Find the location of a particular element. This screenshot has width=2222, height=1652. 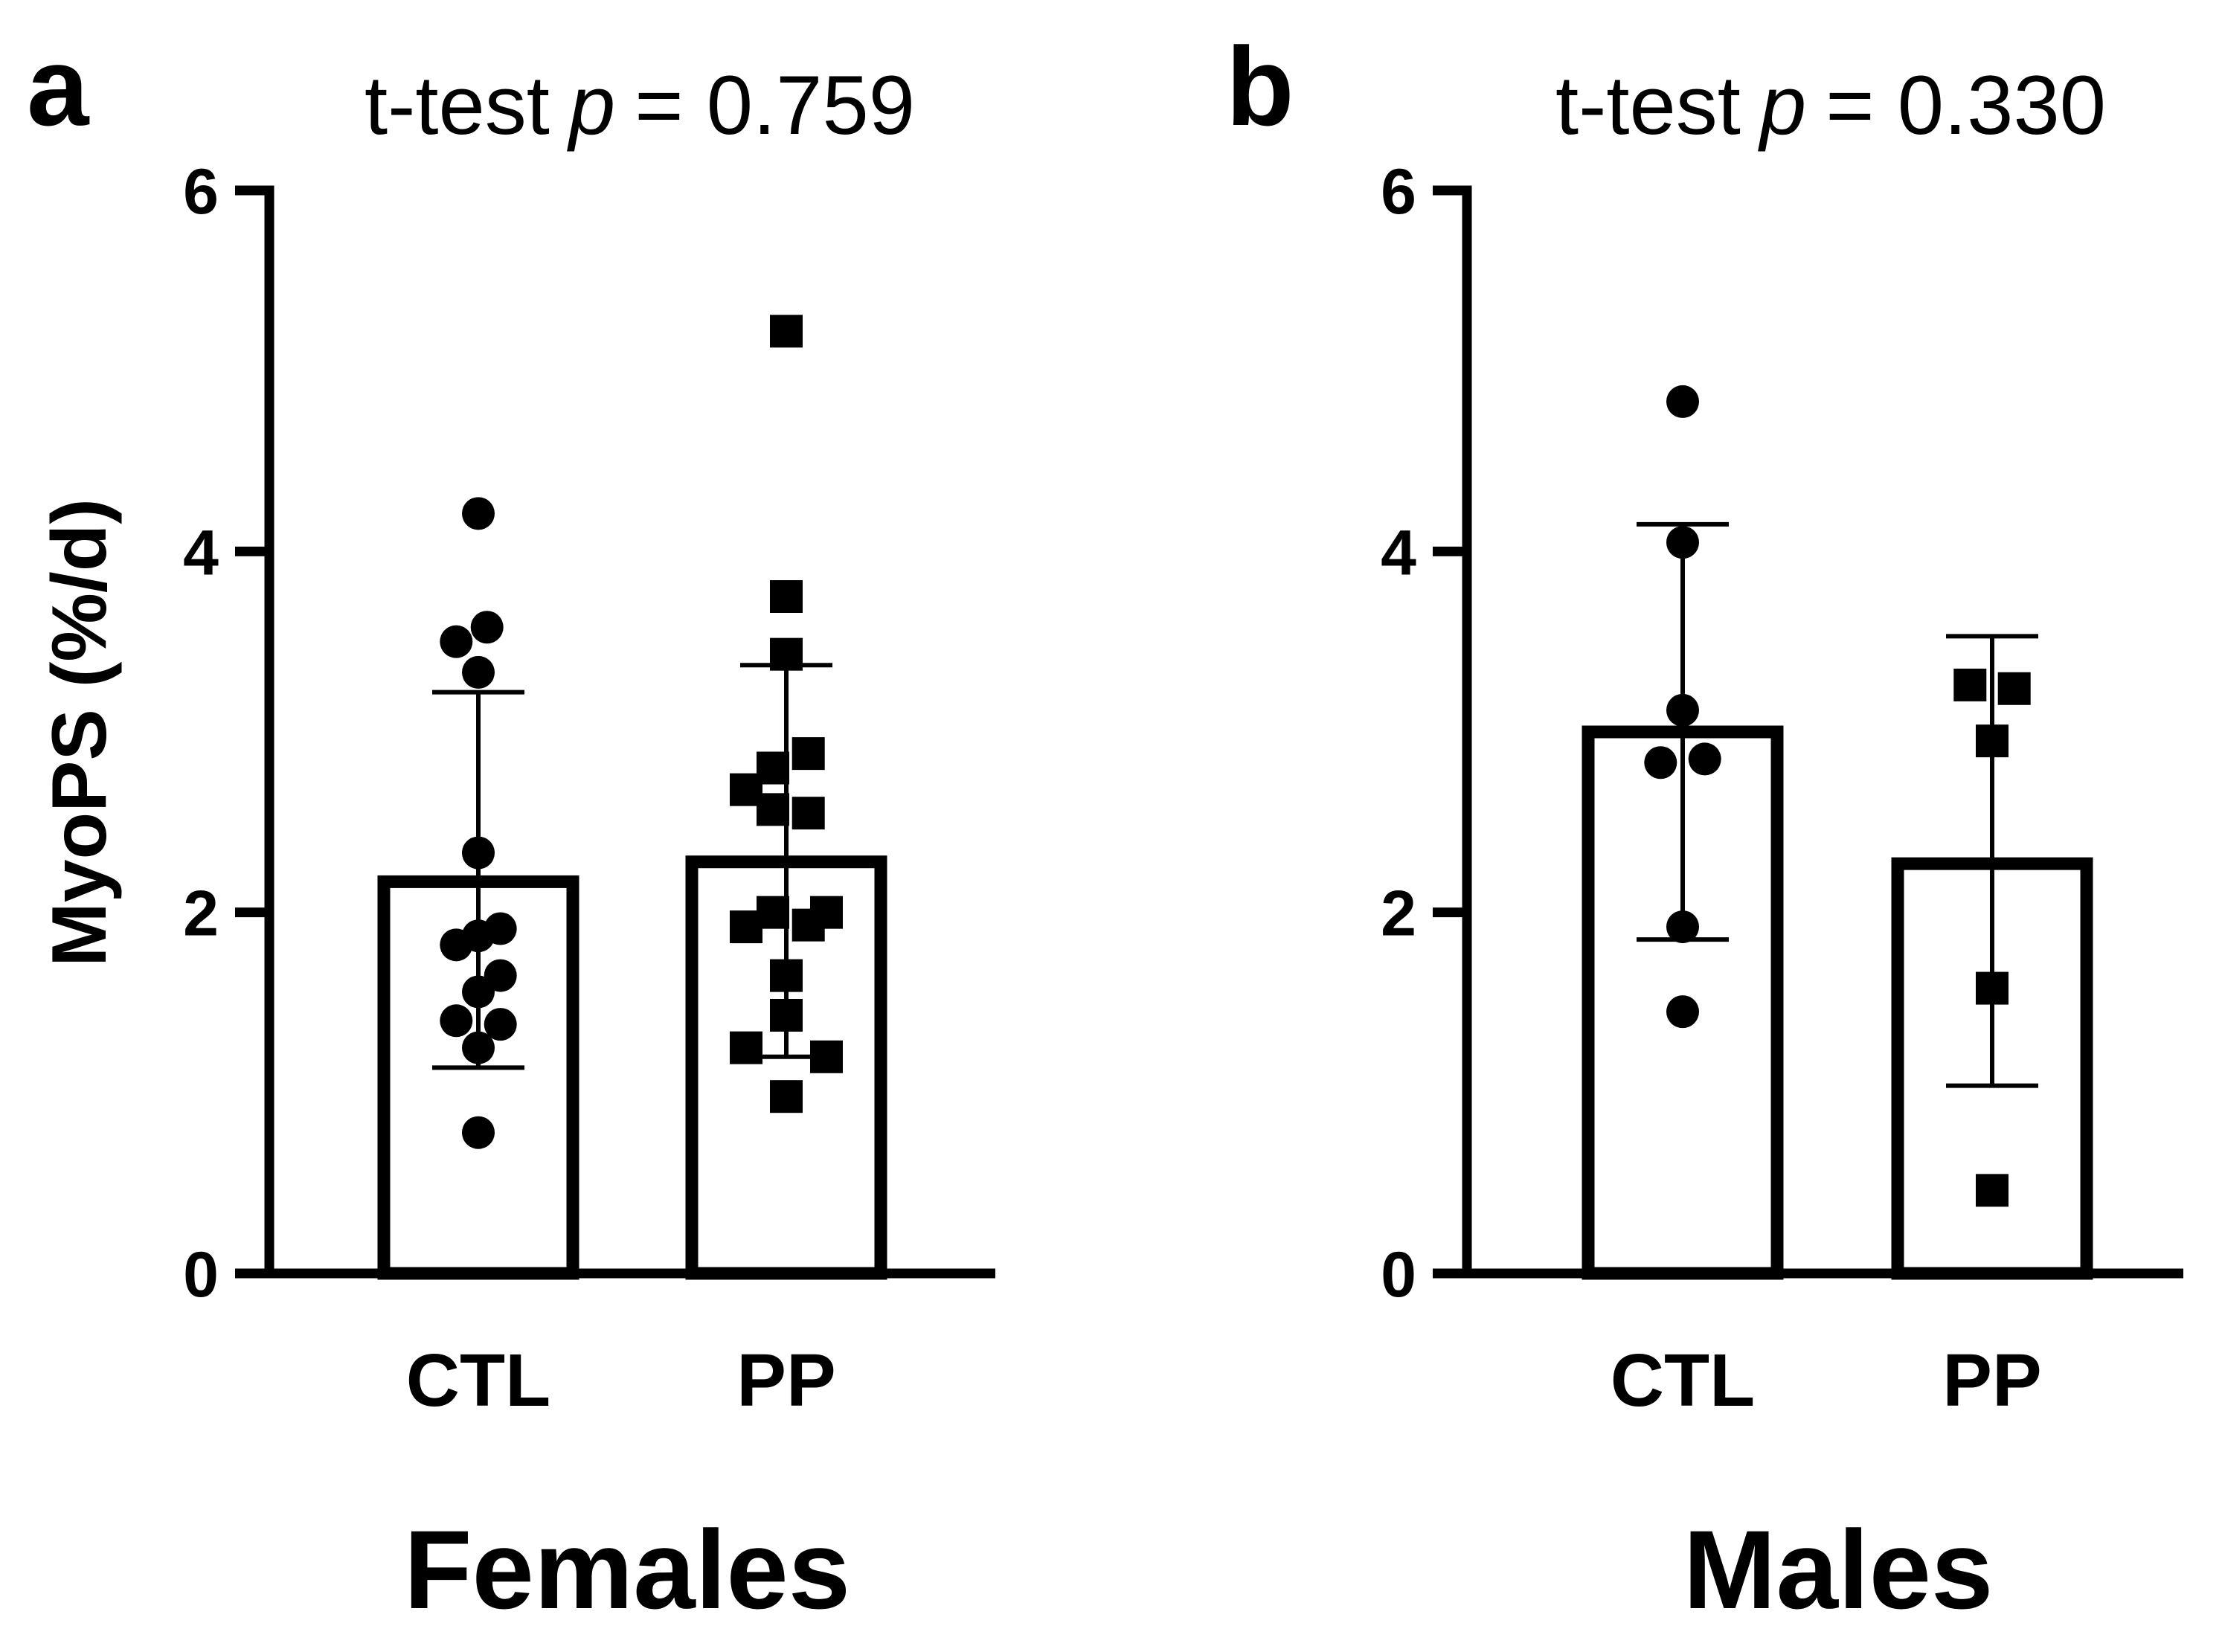

panel-title: t-test p = 0.759 is located at coordinates (640, 105).